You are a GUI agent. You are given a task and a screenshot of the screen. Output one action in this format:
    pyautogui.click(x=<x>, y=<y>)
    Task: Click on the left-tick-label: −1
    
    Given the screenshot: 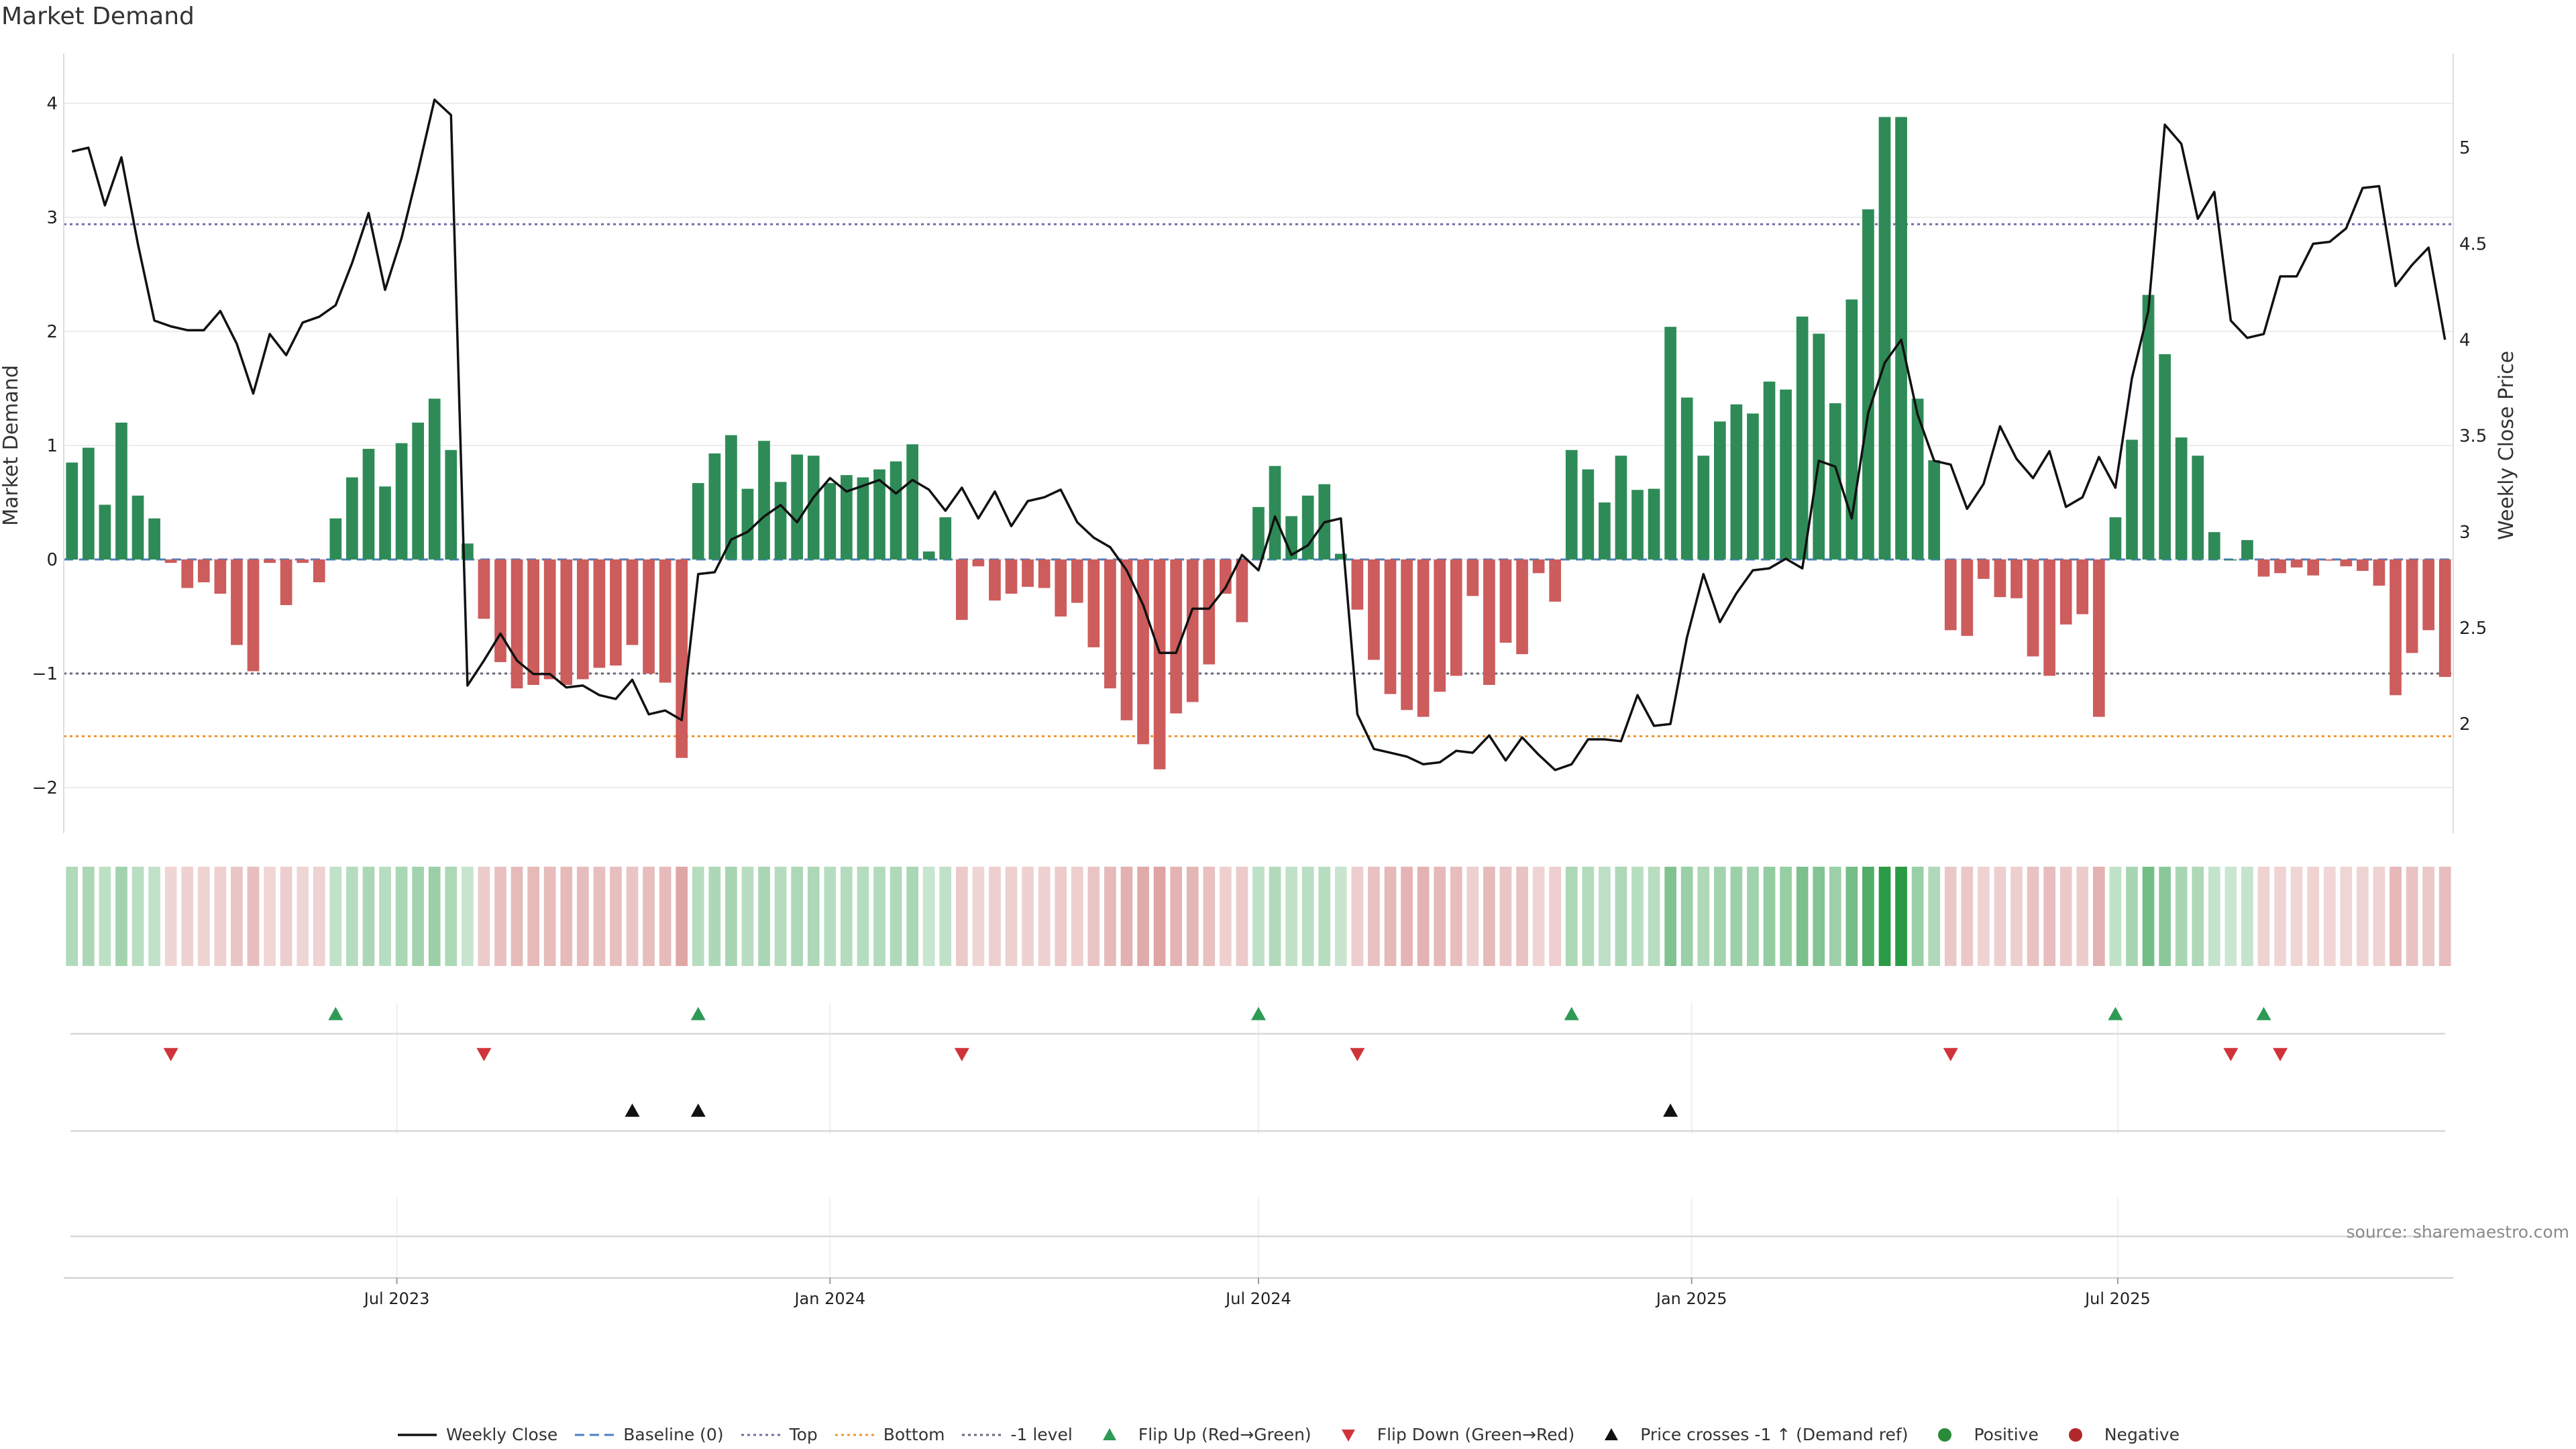 What is the action you would take?
    pyautogui.click(x=45, y=674)
    